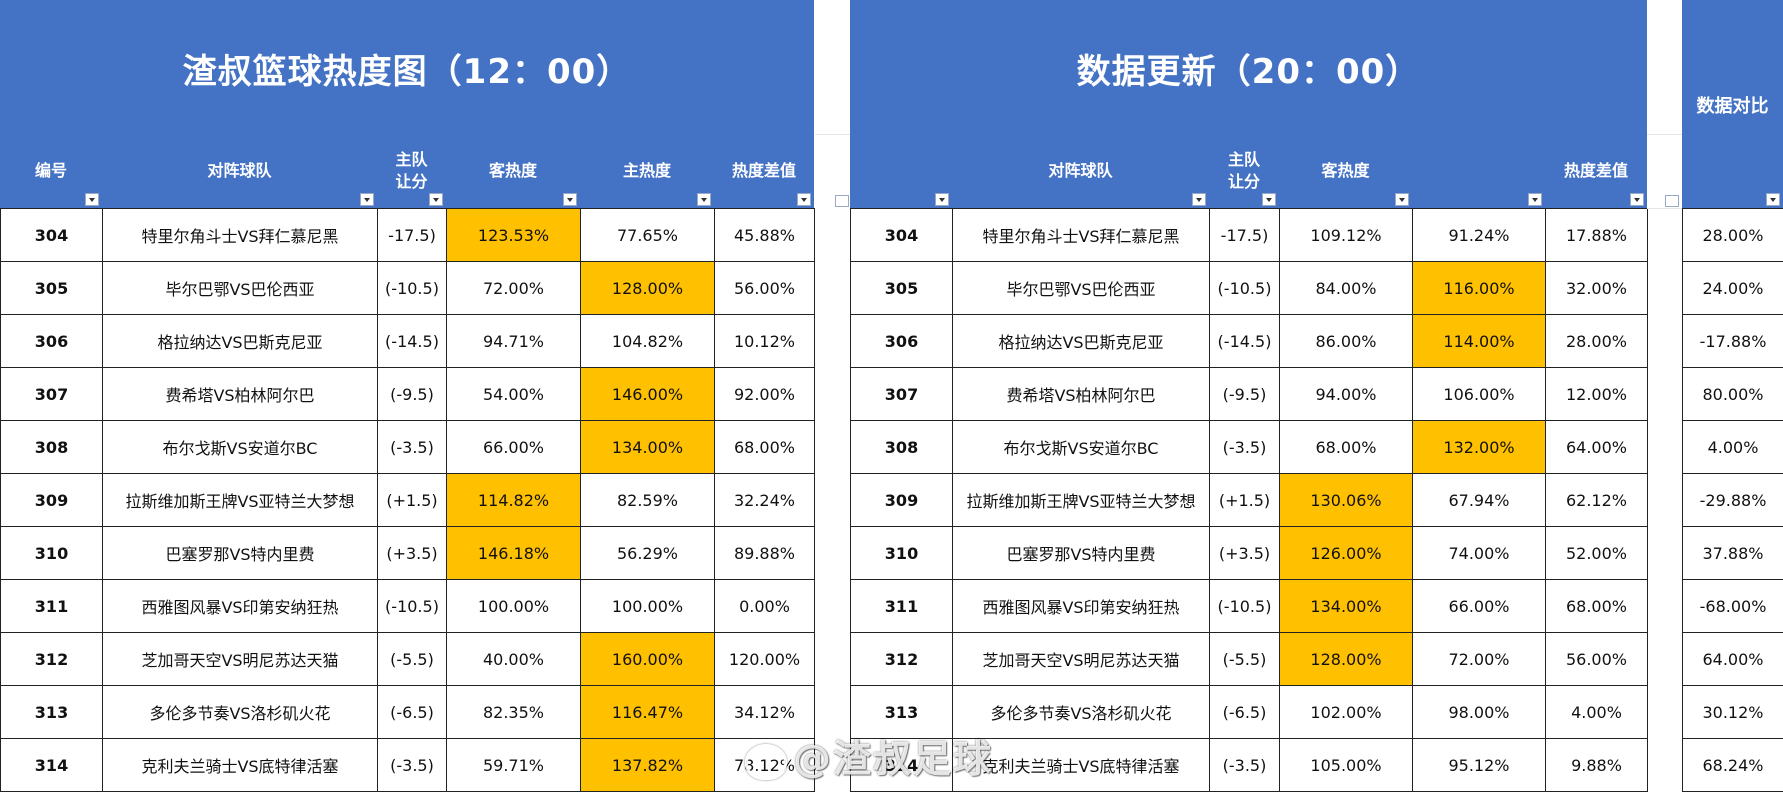  Describe the element at coordinates (1732, 288) in the screenshot. I see `table-row: 24.00%` at that location.